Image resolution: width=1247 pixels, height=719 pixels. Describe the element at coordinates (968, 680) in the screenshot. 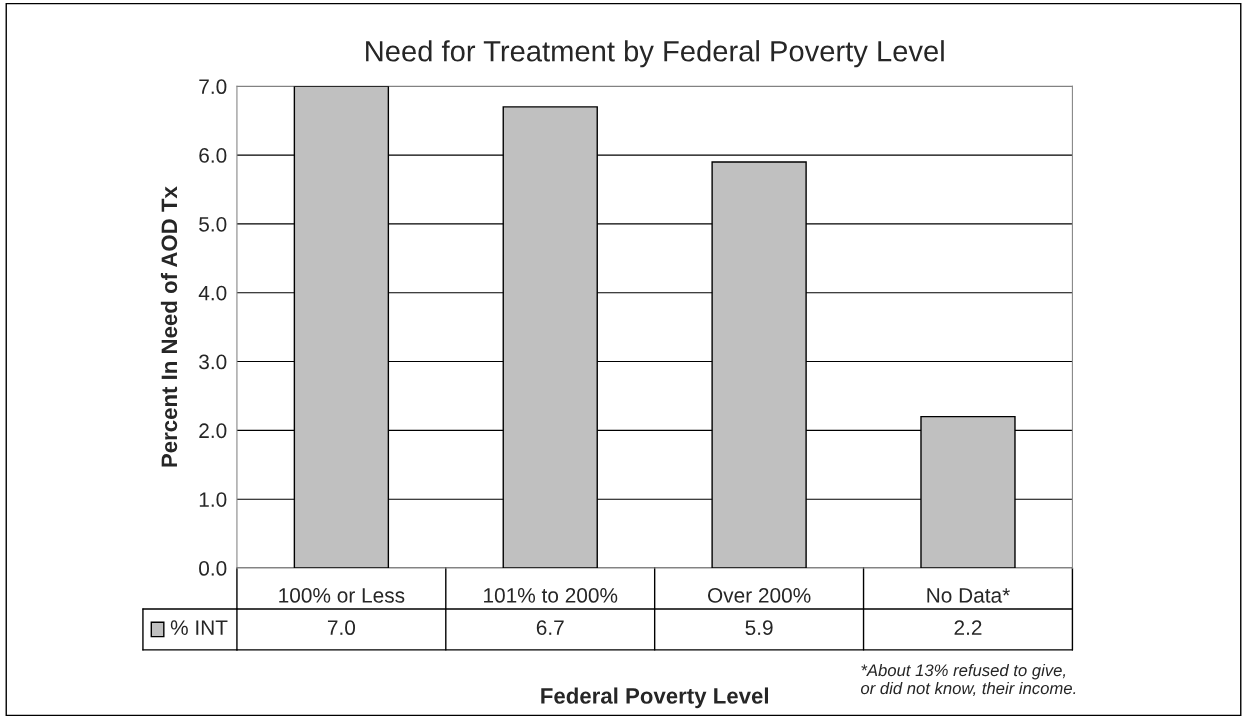

I see `text: *About 13% refused to give, or did not know, their income.` at that location.